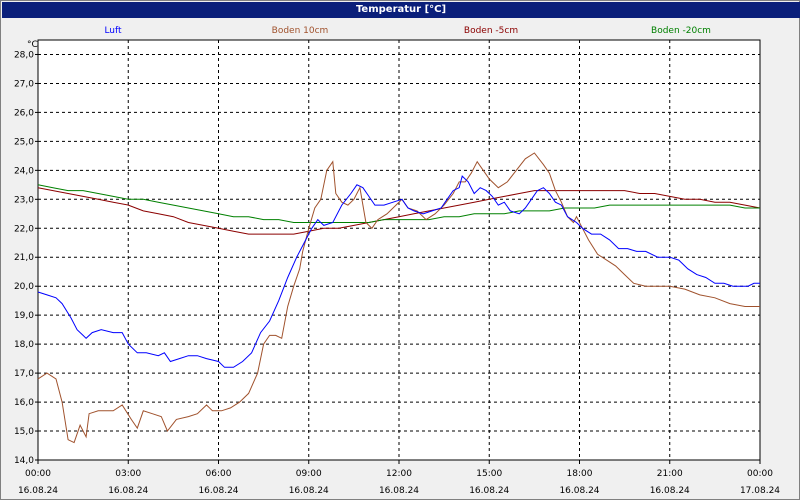  I want to click on y-tick-label: 23,0, so click(24, 200).